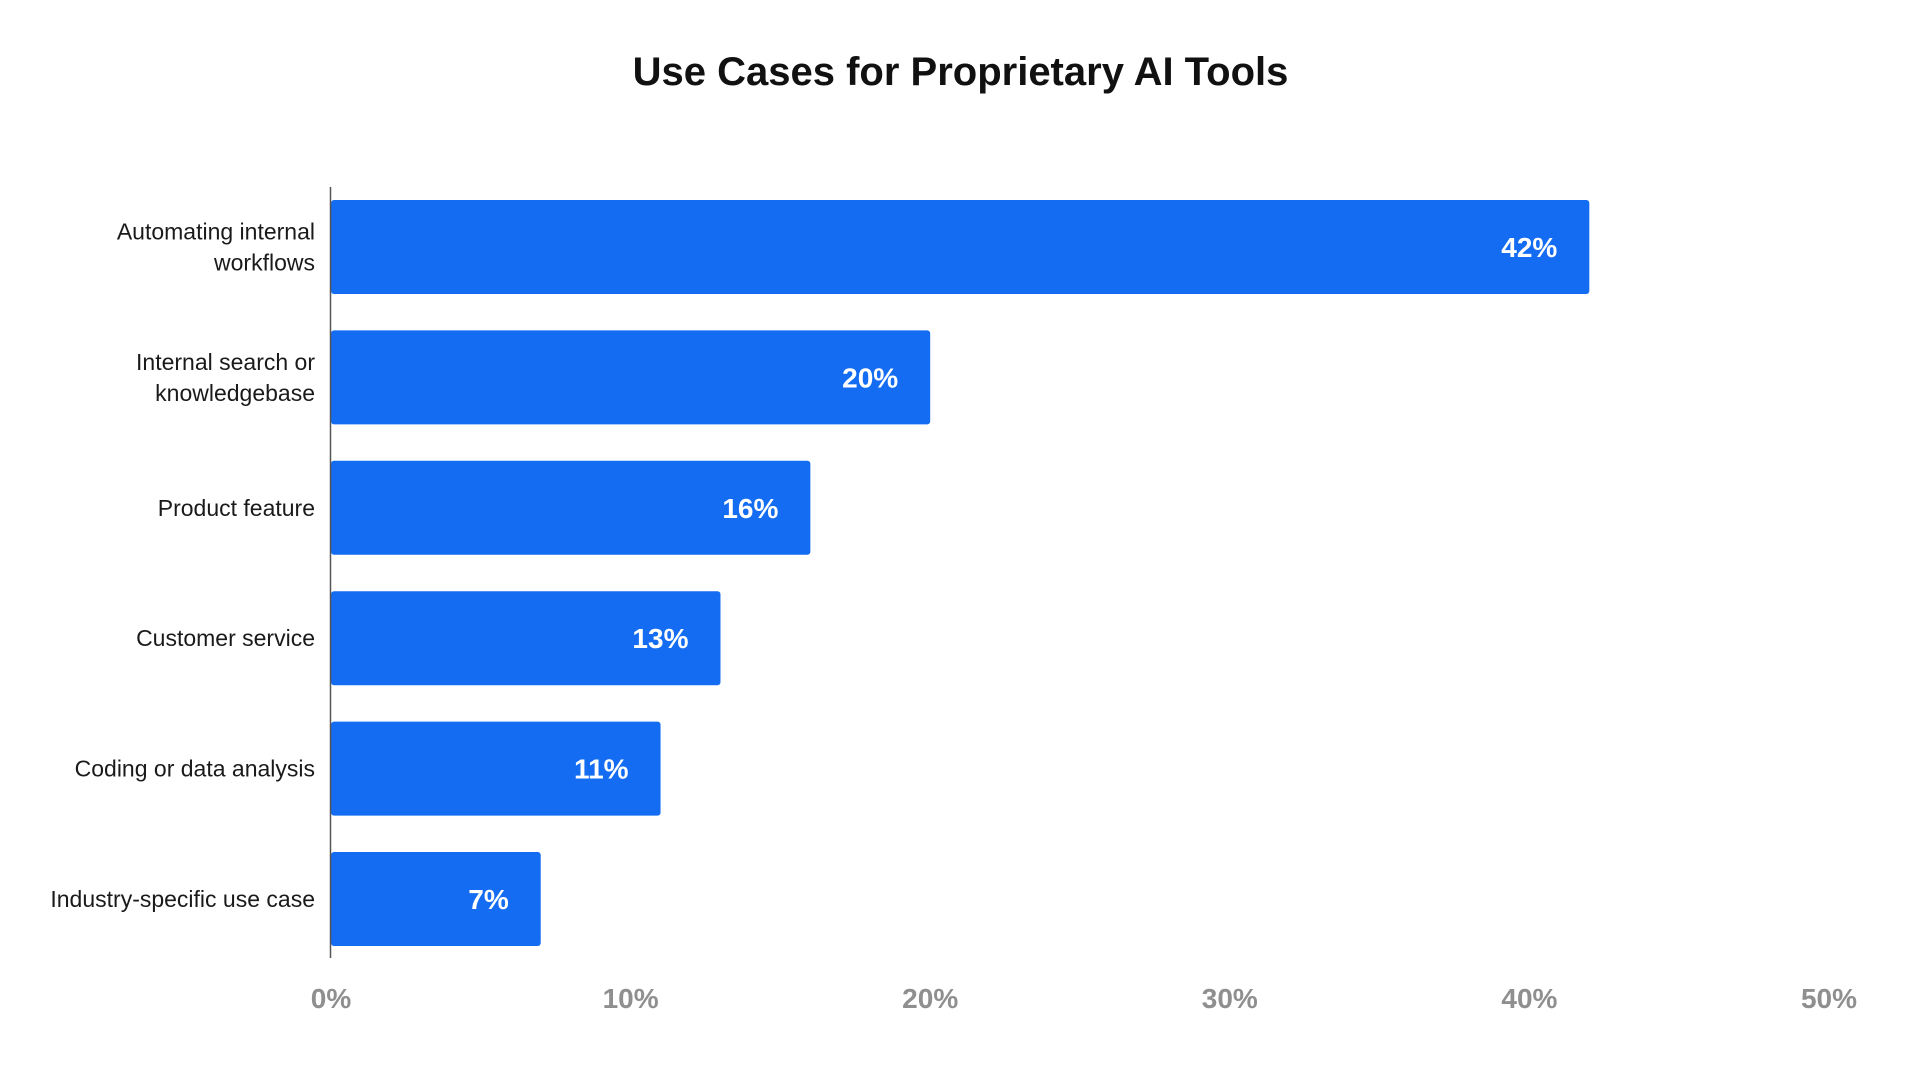 The width and height of the screenshot is (1921, 1081). Describe the element at coordinates (225, 362) in the screenshot. I see `category-label-line: Internal search or` at that location.